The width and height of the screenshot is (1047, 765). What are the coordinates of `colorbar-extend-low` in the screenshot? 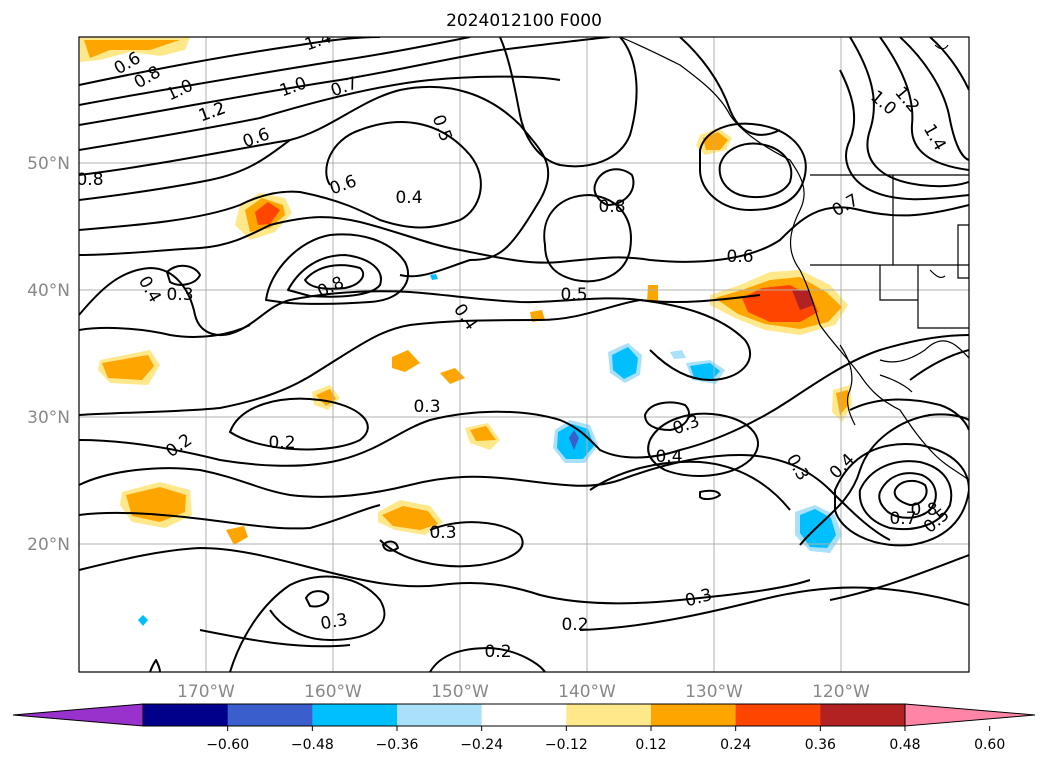 It's located at (78, 715).